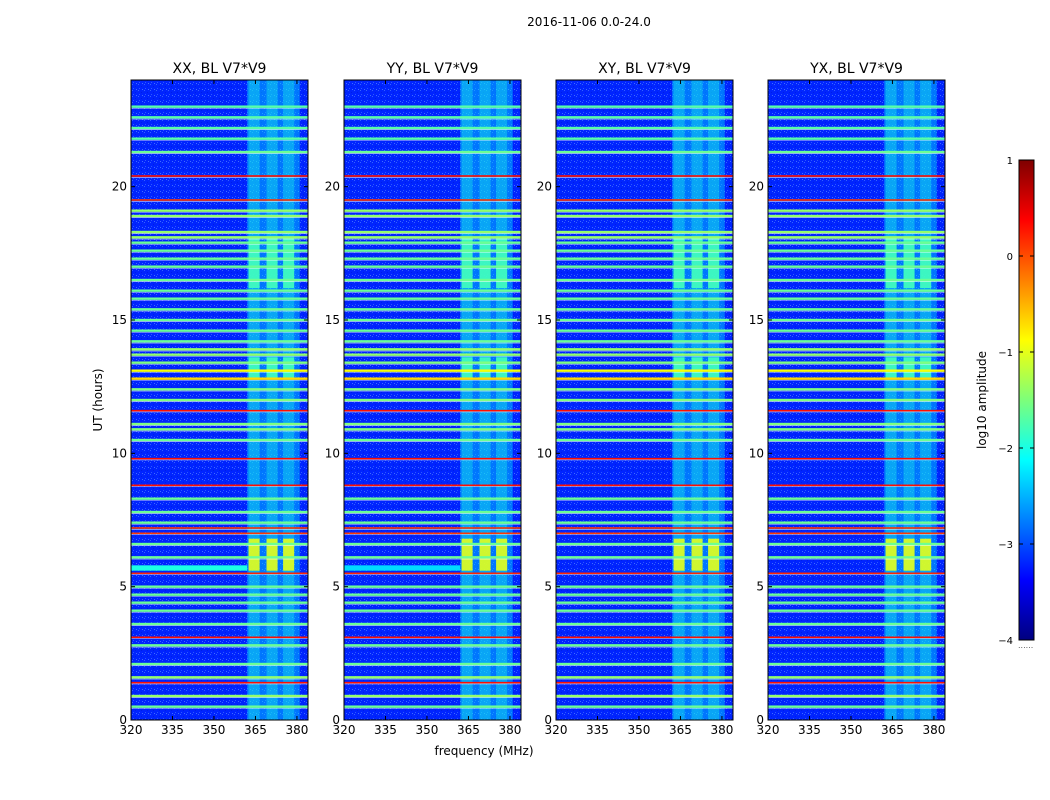  Describe the element at coordinates (483, 751) in the screenshot. I see `x-axis-label: frequency (MHz)` at that location.